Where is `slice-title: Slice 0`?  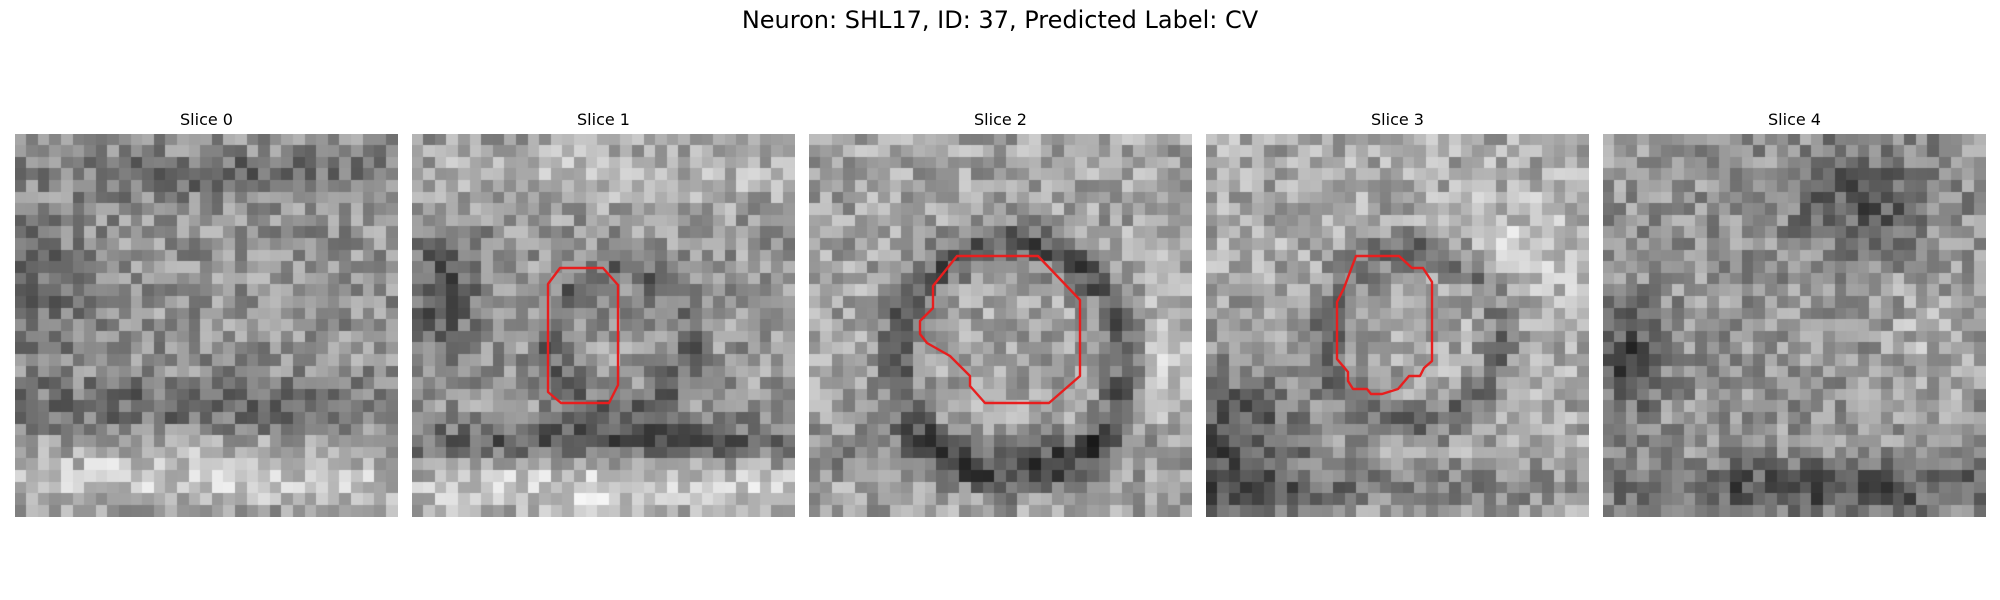 slice-title: Slice 0 is located at coordinates (206, 119).